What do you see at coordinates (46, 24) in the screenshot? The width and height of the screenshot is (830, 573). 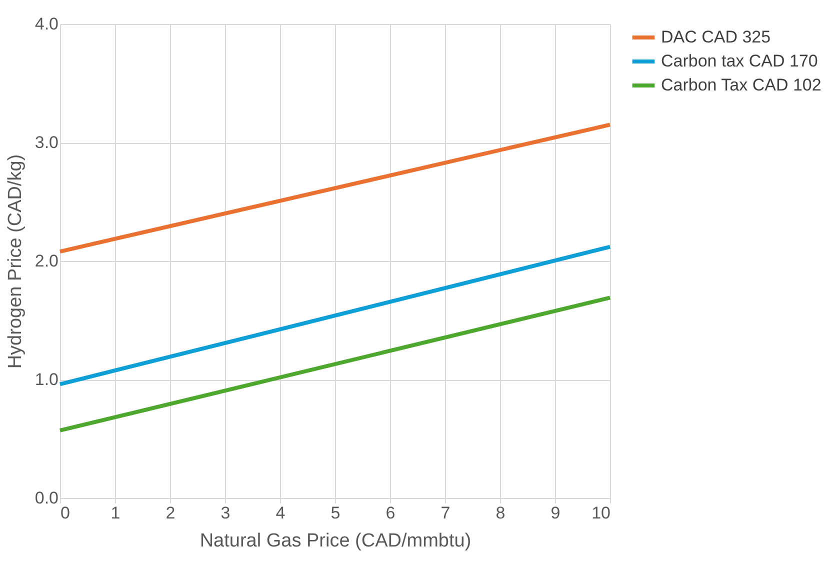 I see `y-tick-label: 4.0` at bounding box center [46, 24].